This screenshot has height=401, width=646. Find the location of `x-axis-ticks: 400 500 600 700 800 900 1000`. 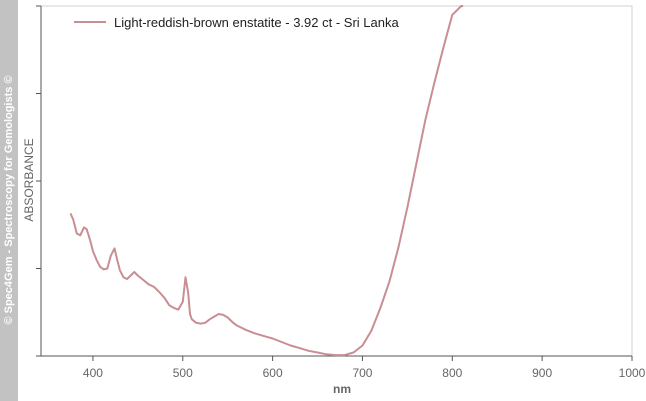

x-axis-ticks: 400 500 600 700 800 900 1000 is located at coordinates (364, 368).